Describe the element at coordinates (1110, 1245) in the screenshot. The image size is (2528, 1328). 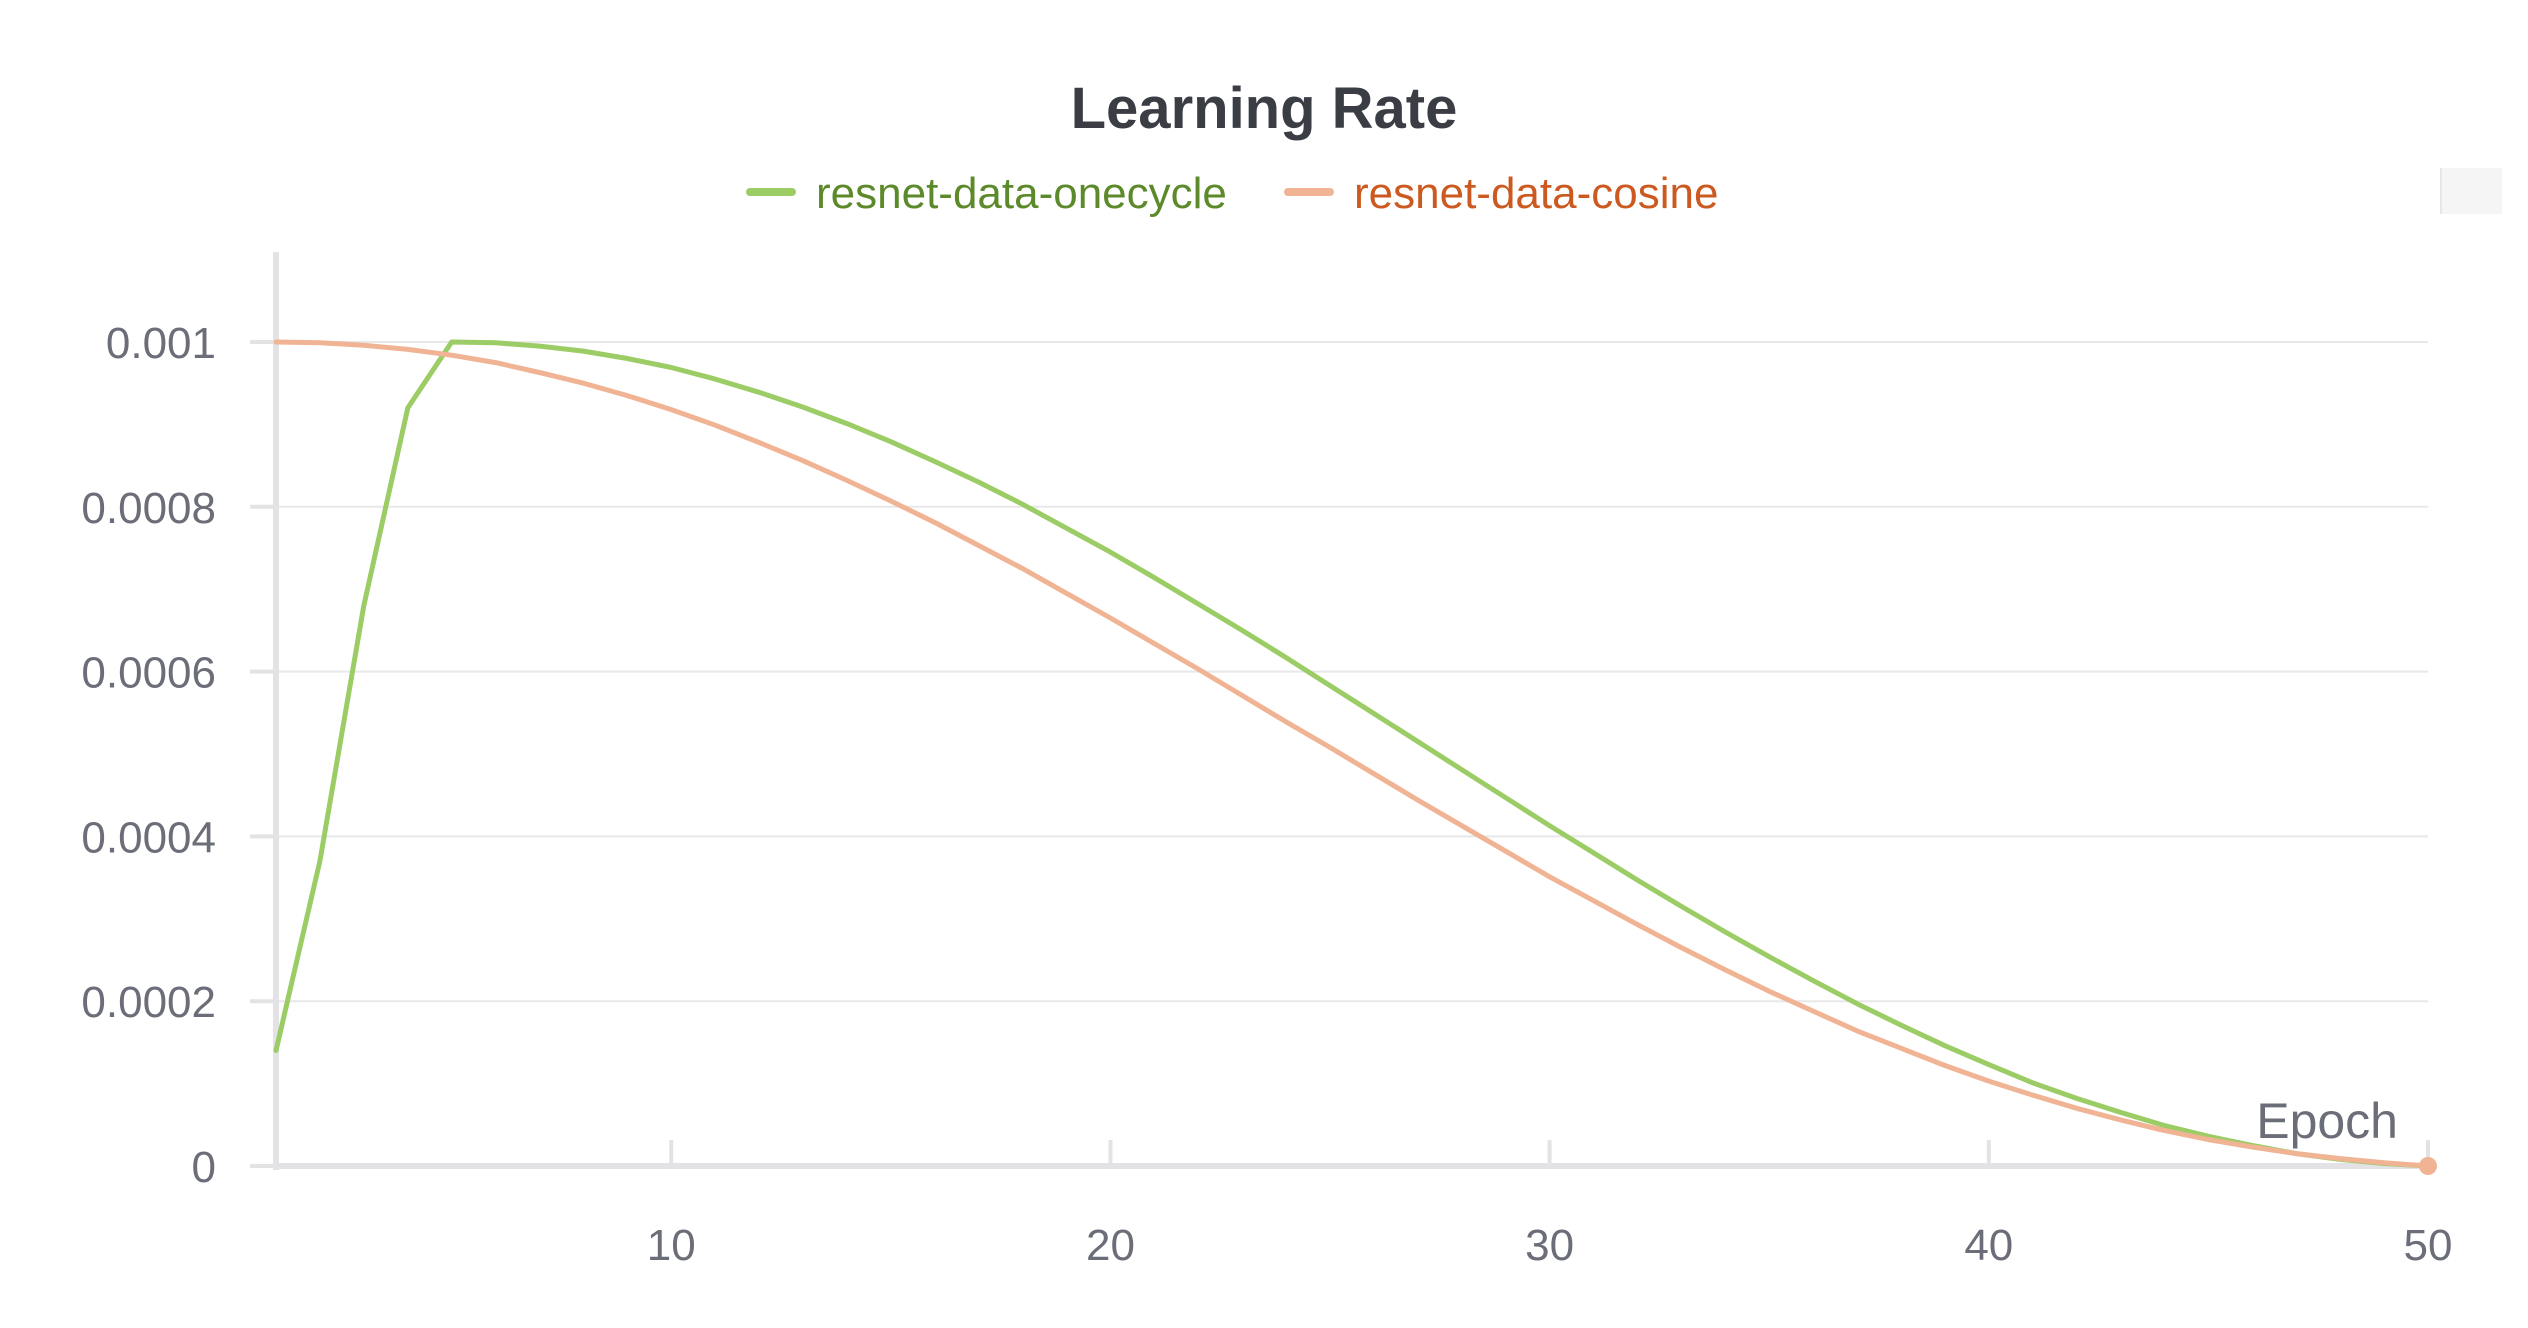
I see `x-tick-label: 20` at that location.